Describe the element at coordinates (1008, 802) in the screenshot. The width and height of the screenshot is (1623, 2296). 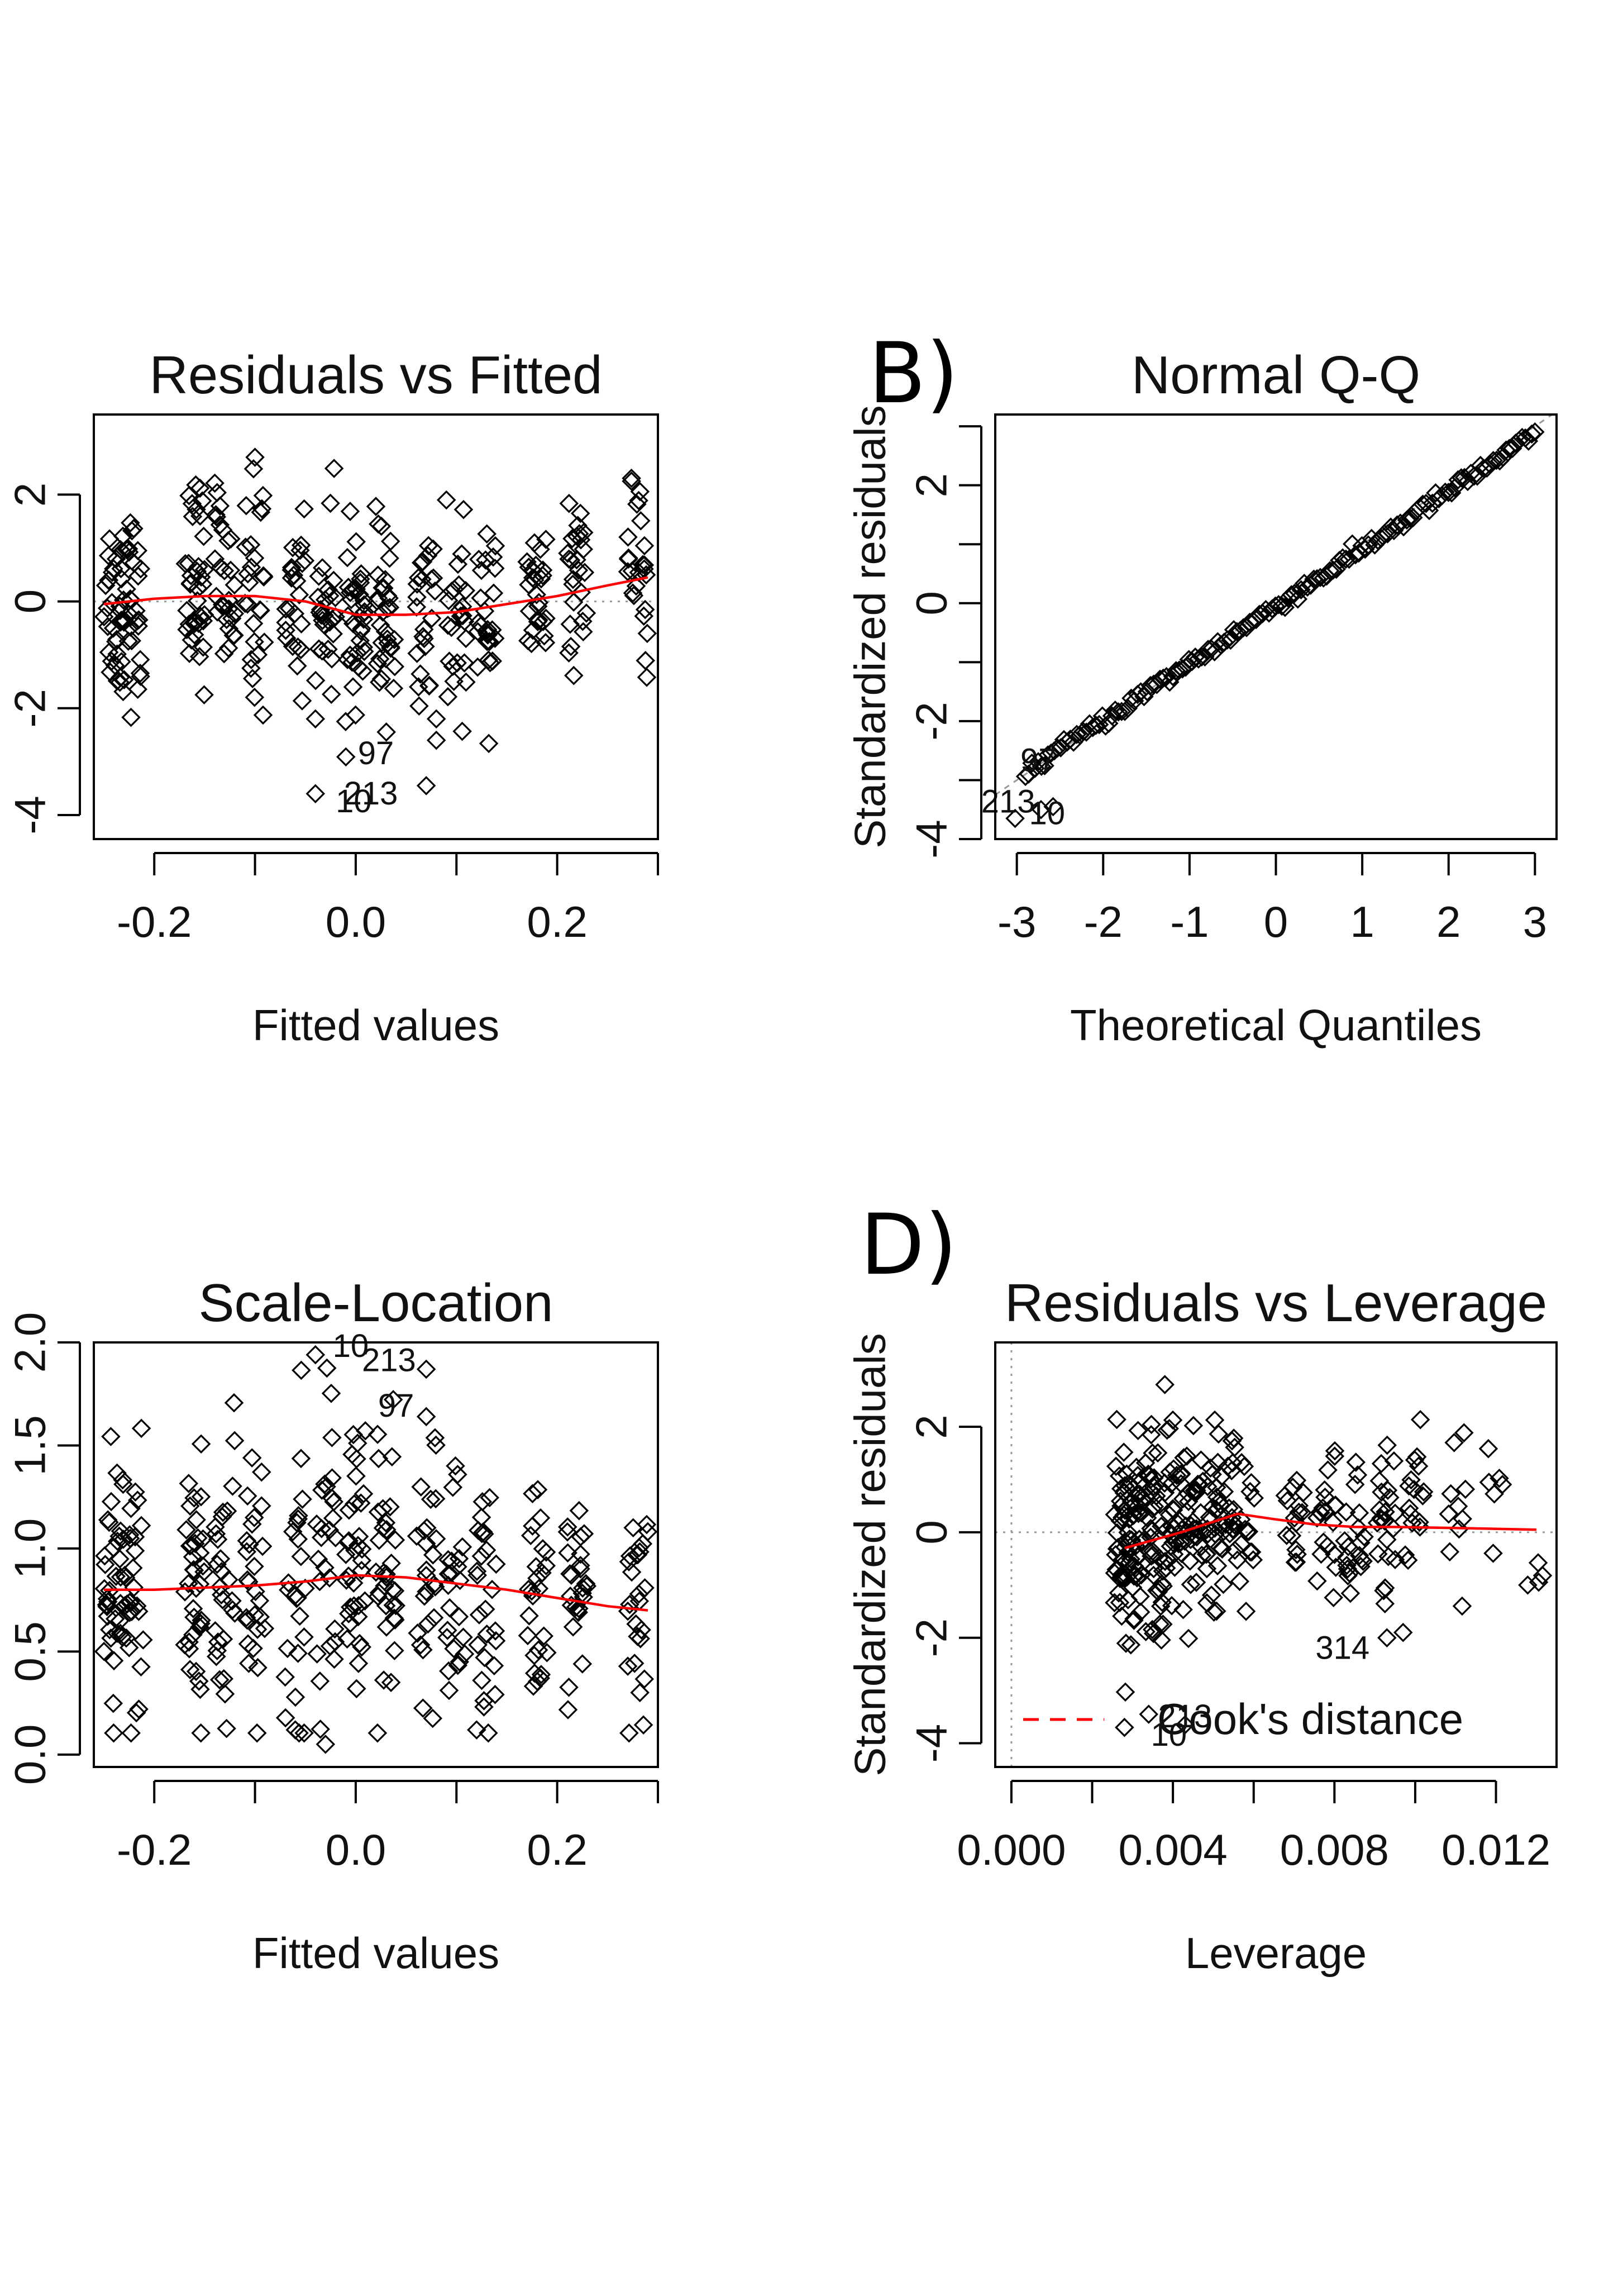
I see `point-label: 213` at that location.